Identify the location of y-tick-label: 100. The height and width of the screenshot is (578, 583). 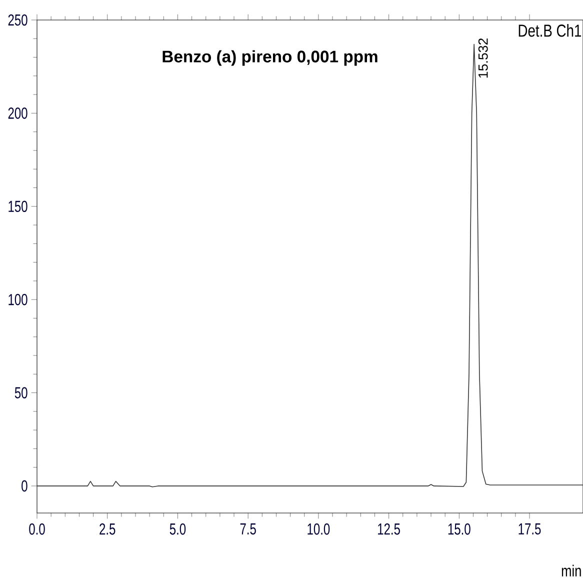
(18, 300).